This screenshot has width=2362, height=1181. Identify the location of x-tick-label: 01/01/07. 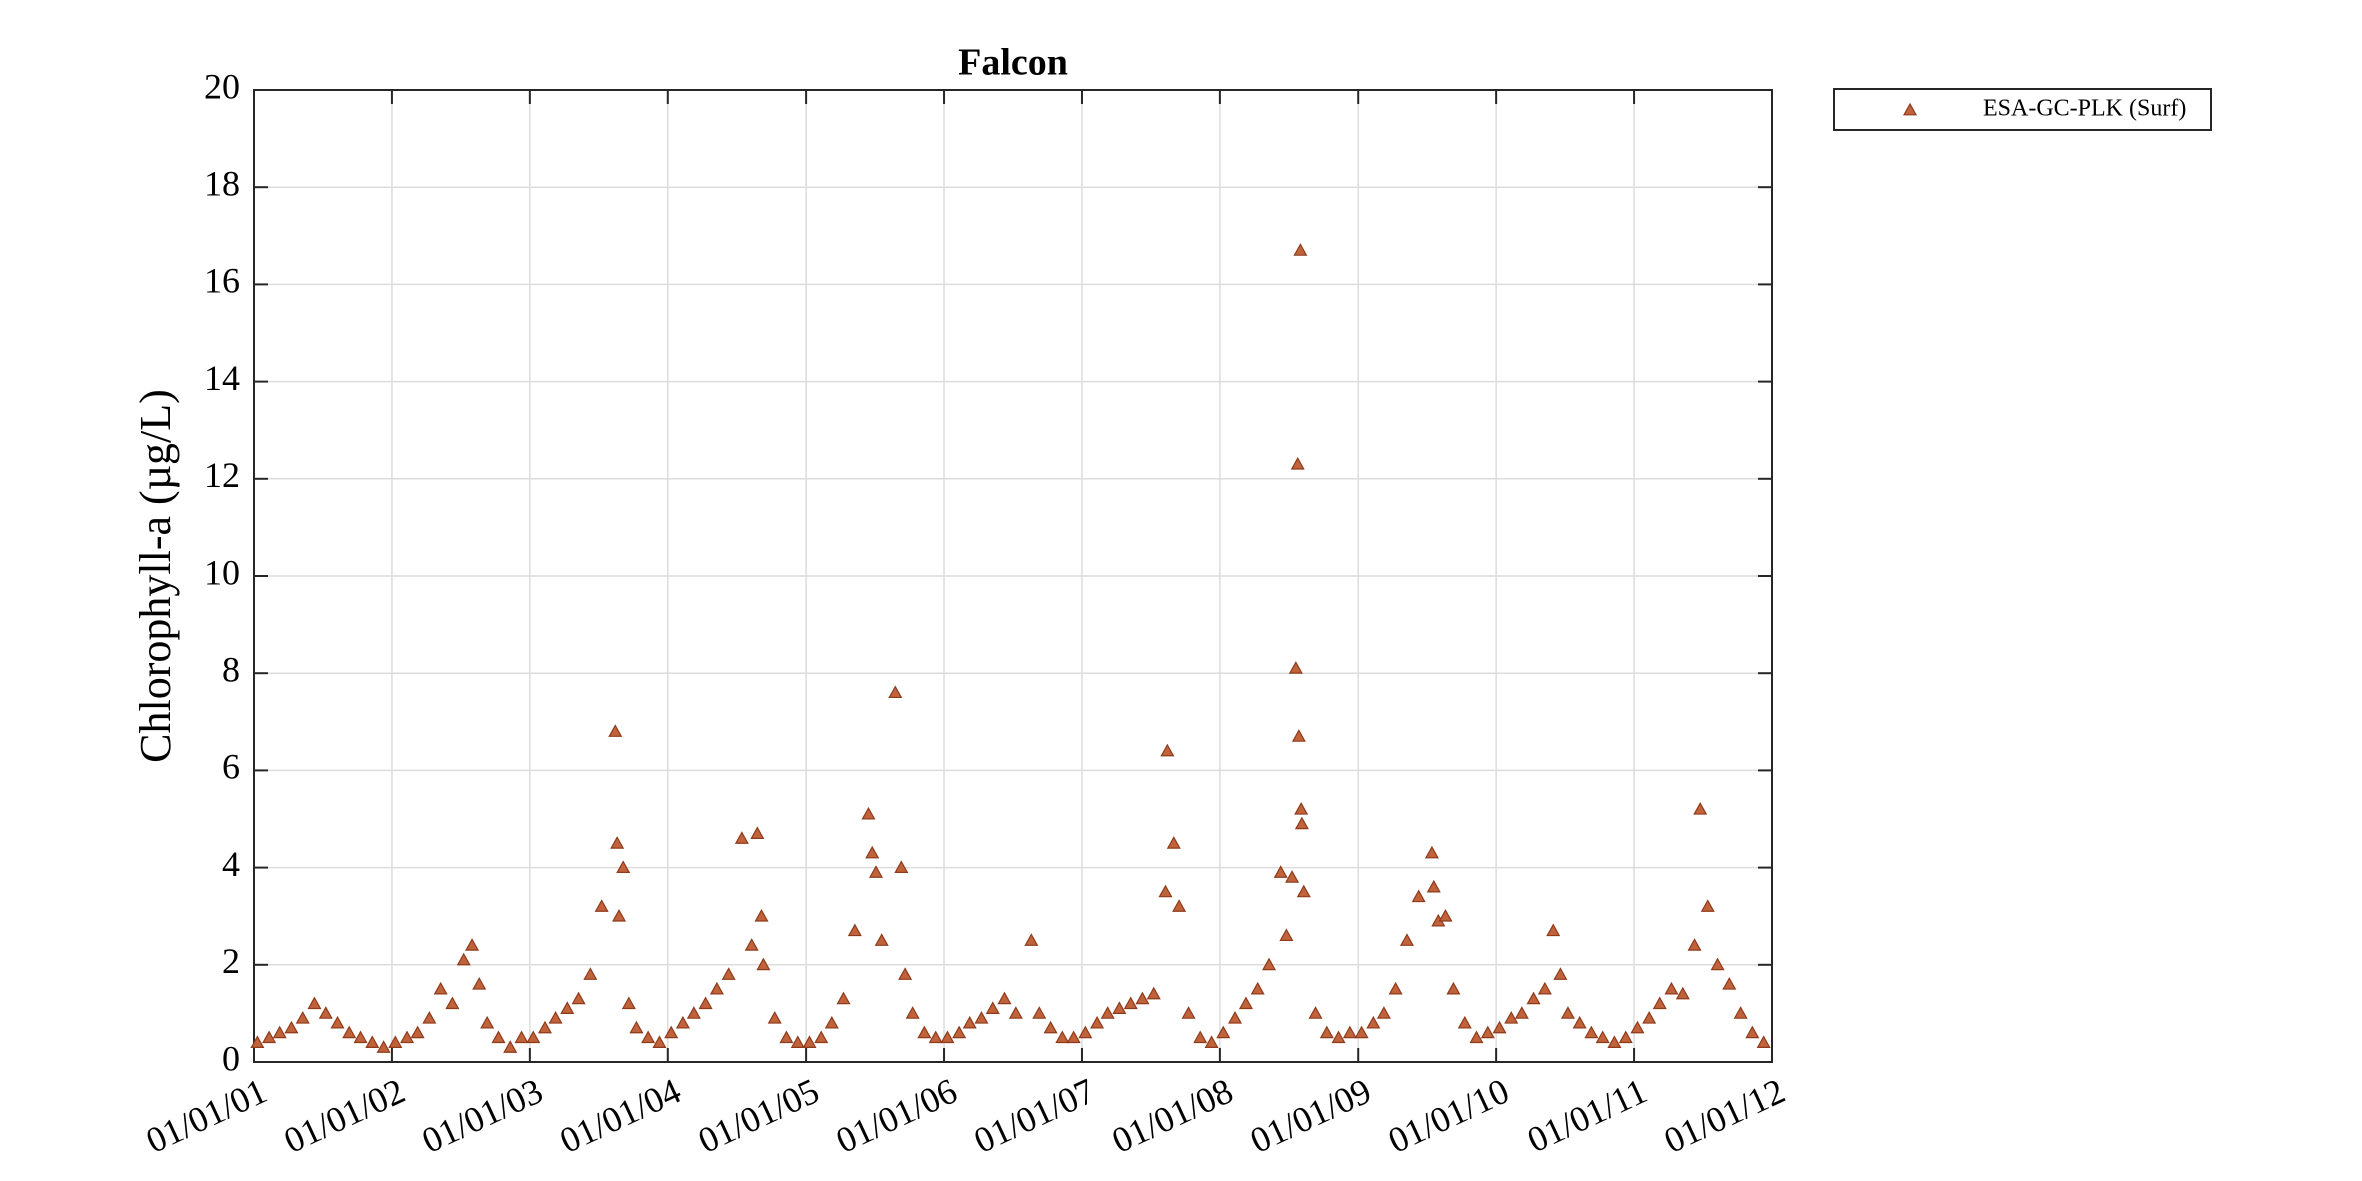
(1034, 1115).